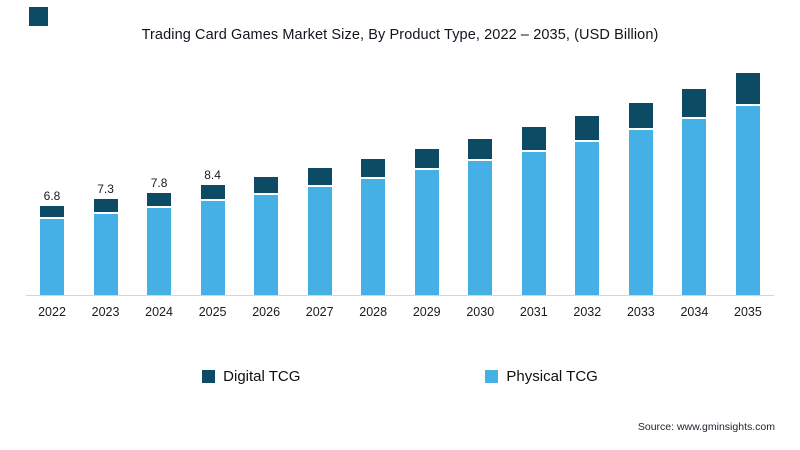 This screenshot has width=800, height=450. Describe the element at coordinates (105, 189) in the screenshot. I see `bar-total-label: 7.3` at that location.